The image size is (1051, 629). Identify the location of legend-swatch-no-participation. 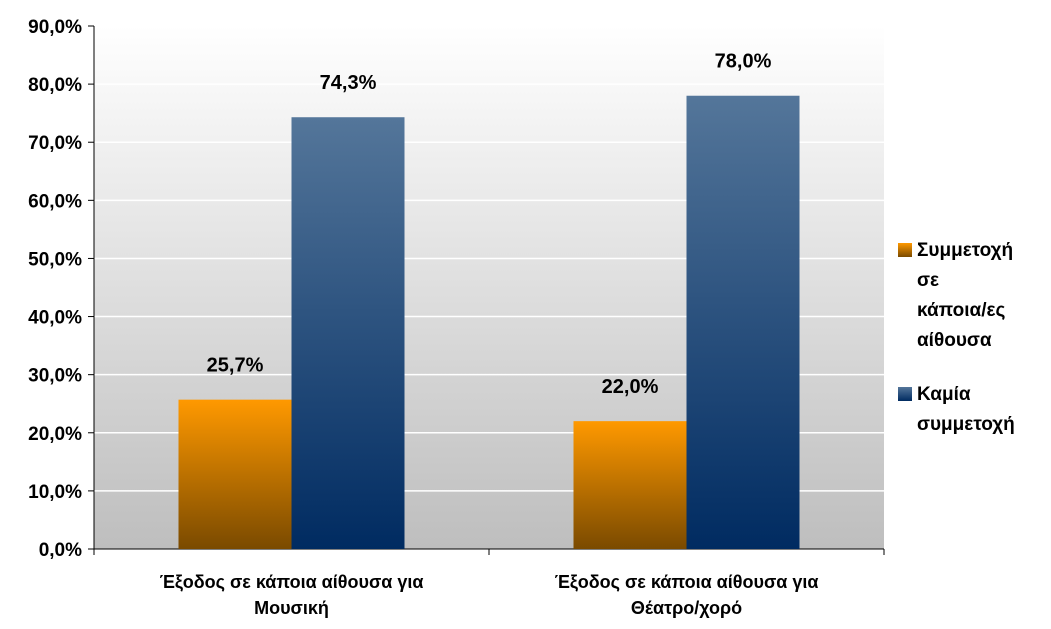
(905, 394).